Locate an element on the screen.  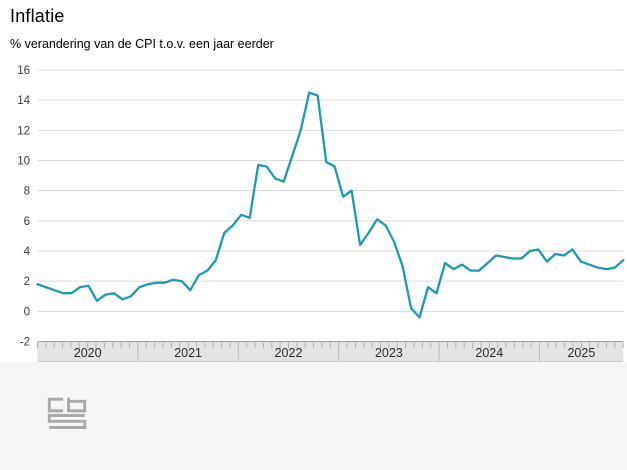
cbs-logo-c is located at coordinates (55, 405).